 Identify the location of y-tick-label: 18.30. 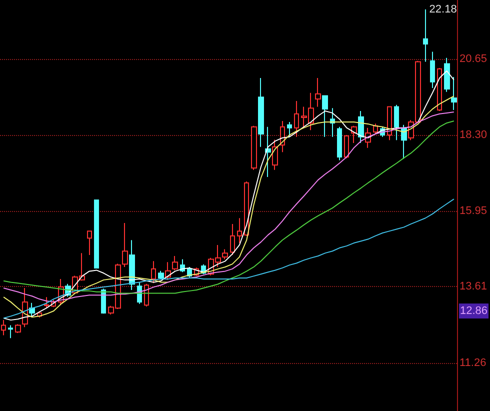
(473, 134).